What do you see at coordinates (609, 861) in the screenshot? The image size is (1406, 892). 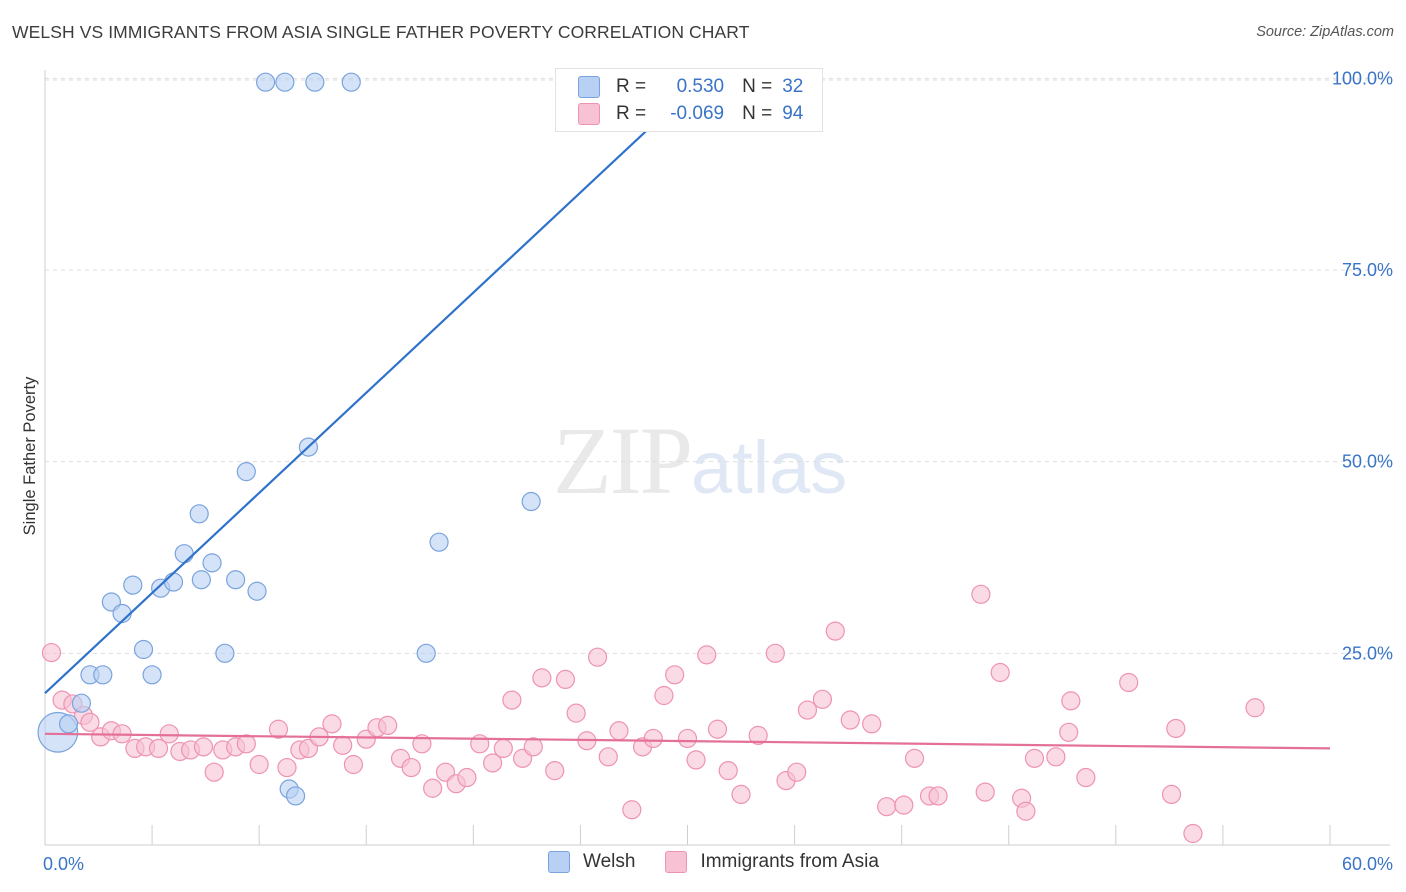 I see `legend-label-welsh: Welsh` at bounding box center [609, 861].